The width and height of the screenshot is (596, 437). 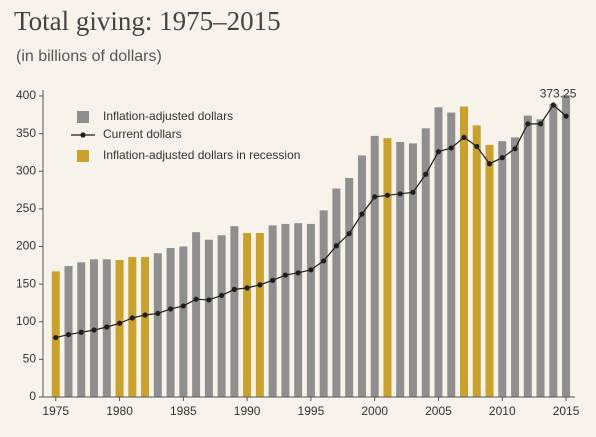 I want to click on y-tick-label: 400, so click(x=26, y=95).